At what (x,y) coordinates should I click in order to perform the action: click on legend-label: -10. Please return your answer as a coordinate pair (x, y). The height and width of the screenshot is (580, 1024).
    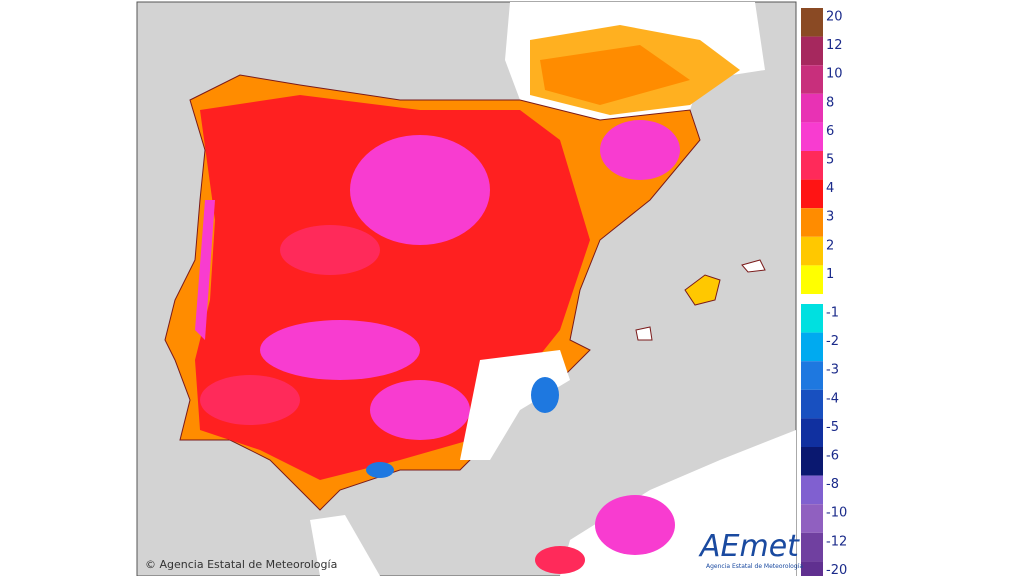
    Looking at the image, I should click on (836, 513).